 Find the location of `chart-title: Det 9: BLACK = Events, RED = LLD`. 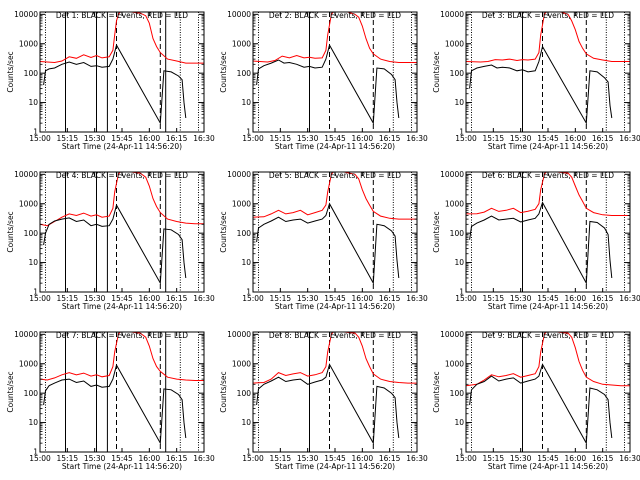

chart-title: Det 9: BLACK = Events, RED = LLD is located at coordinates (548, 335).